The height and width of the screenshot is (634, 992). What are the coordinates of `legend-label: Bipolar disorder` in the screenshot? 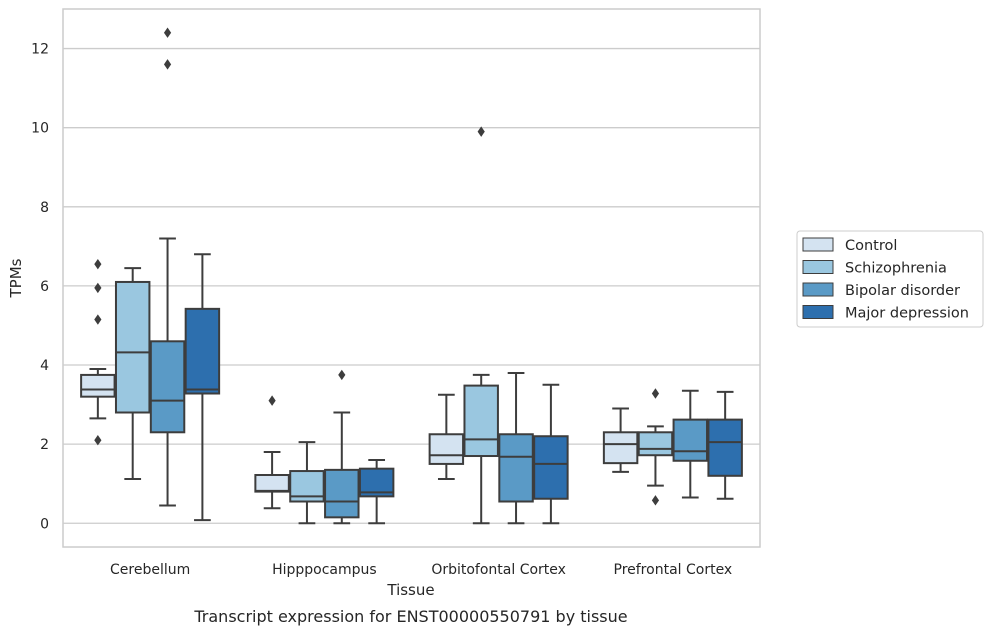 It's located at (902, 291).